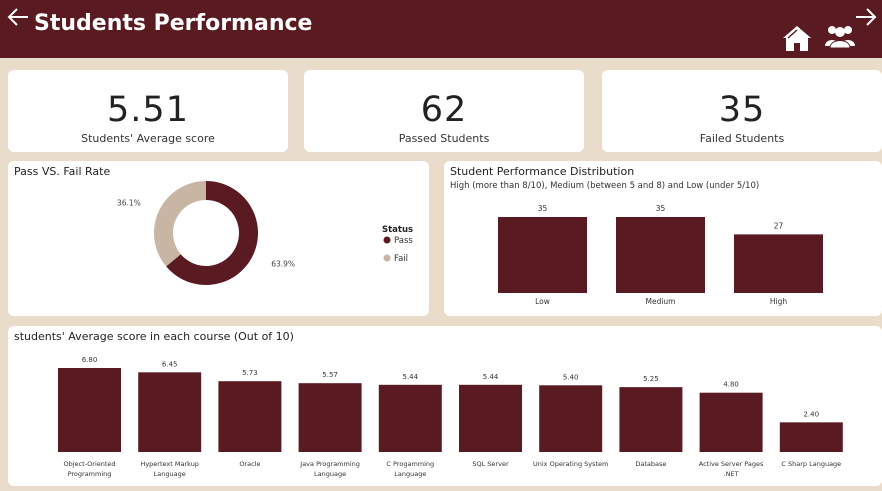 This screenshot has width=882, height=491. I want to click on distribution-bar-chart: 35 Low 35 Medium 27 High, so click(660, 255).